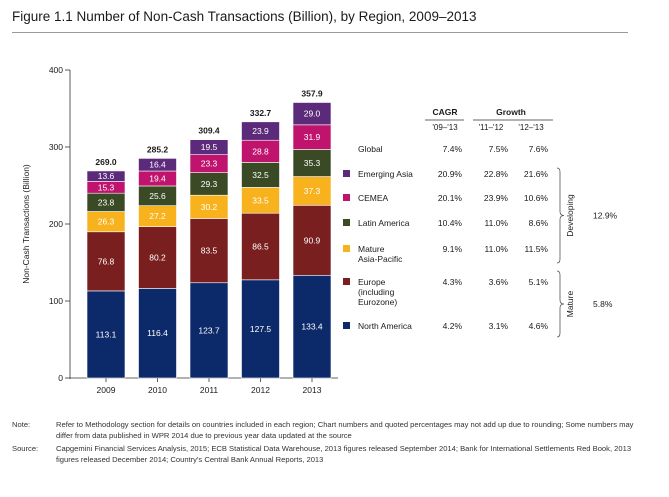 The image size is (669, 497). I want to click on bar-value-label: 15.3, so click(106, 187).